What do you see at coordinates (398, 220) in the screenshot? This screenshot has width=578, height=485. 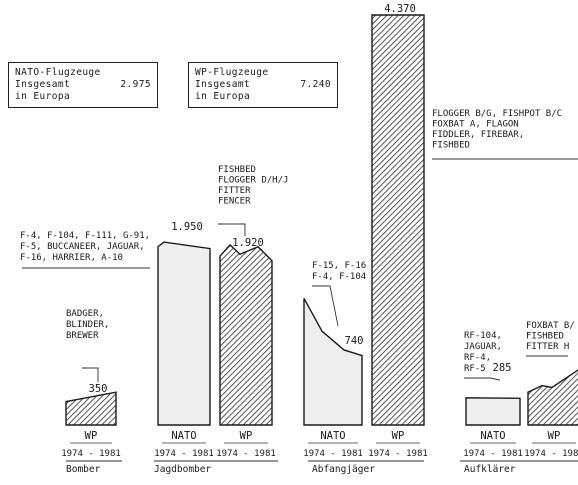 I see `bar-abfangj-ger-wp` at bounding box center [398, 220].